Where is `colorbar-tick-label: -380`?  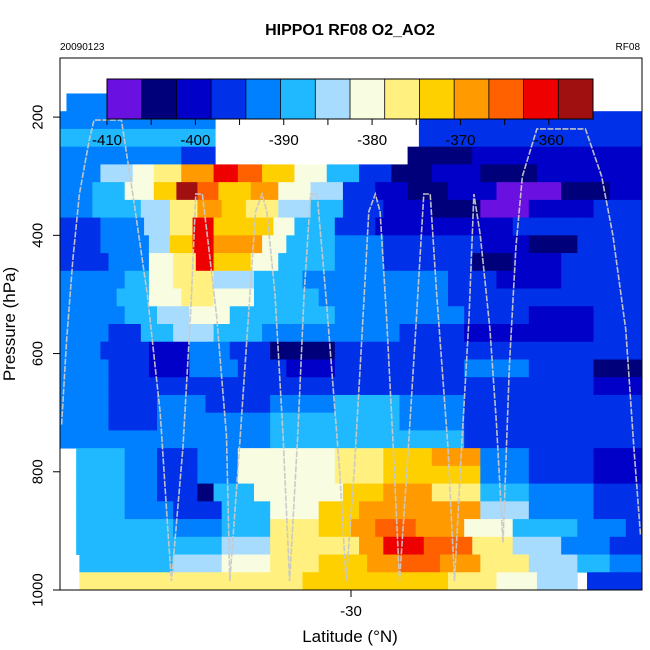 colorbar-tick-label: -380 is located at coordinates (372, 140).